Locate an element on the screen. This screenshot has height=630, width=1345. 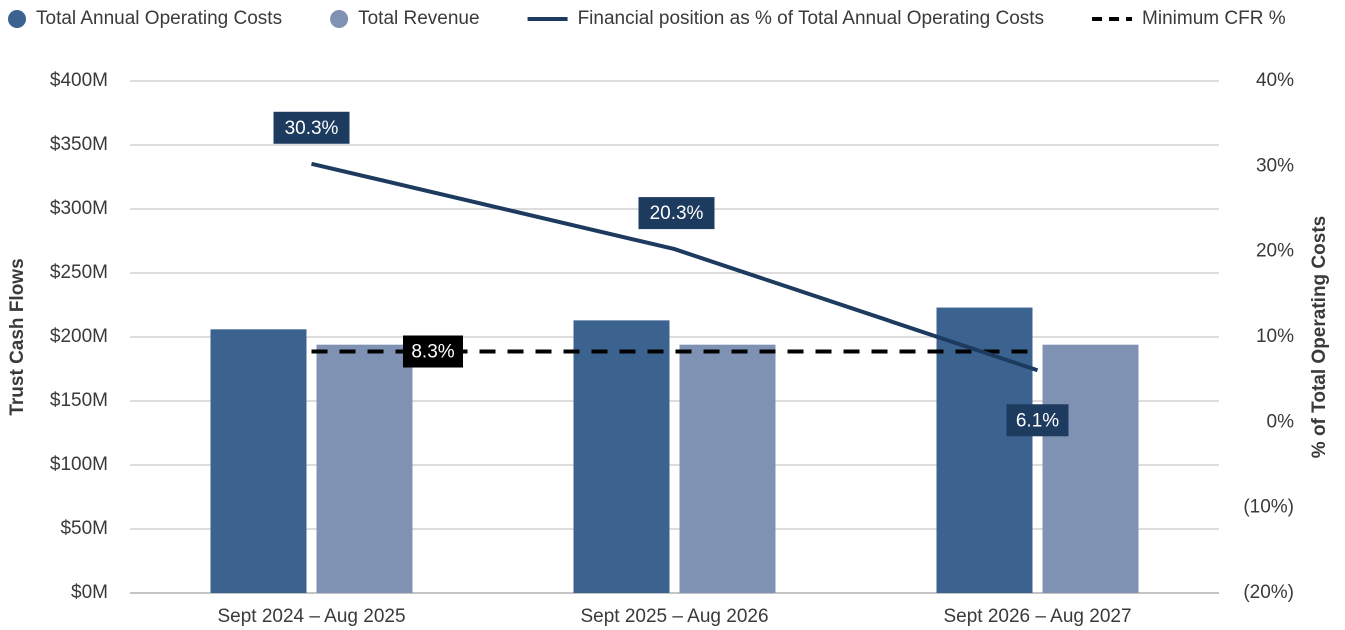
y2-axis-title: % of Total Operating Costs is located at coordinates (1319, 337).